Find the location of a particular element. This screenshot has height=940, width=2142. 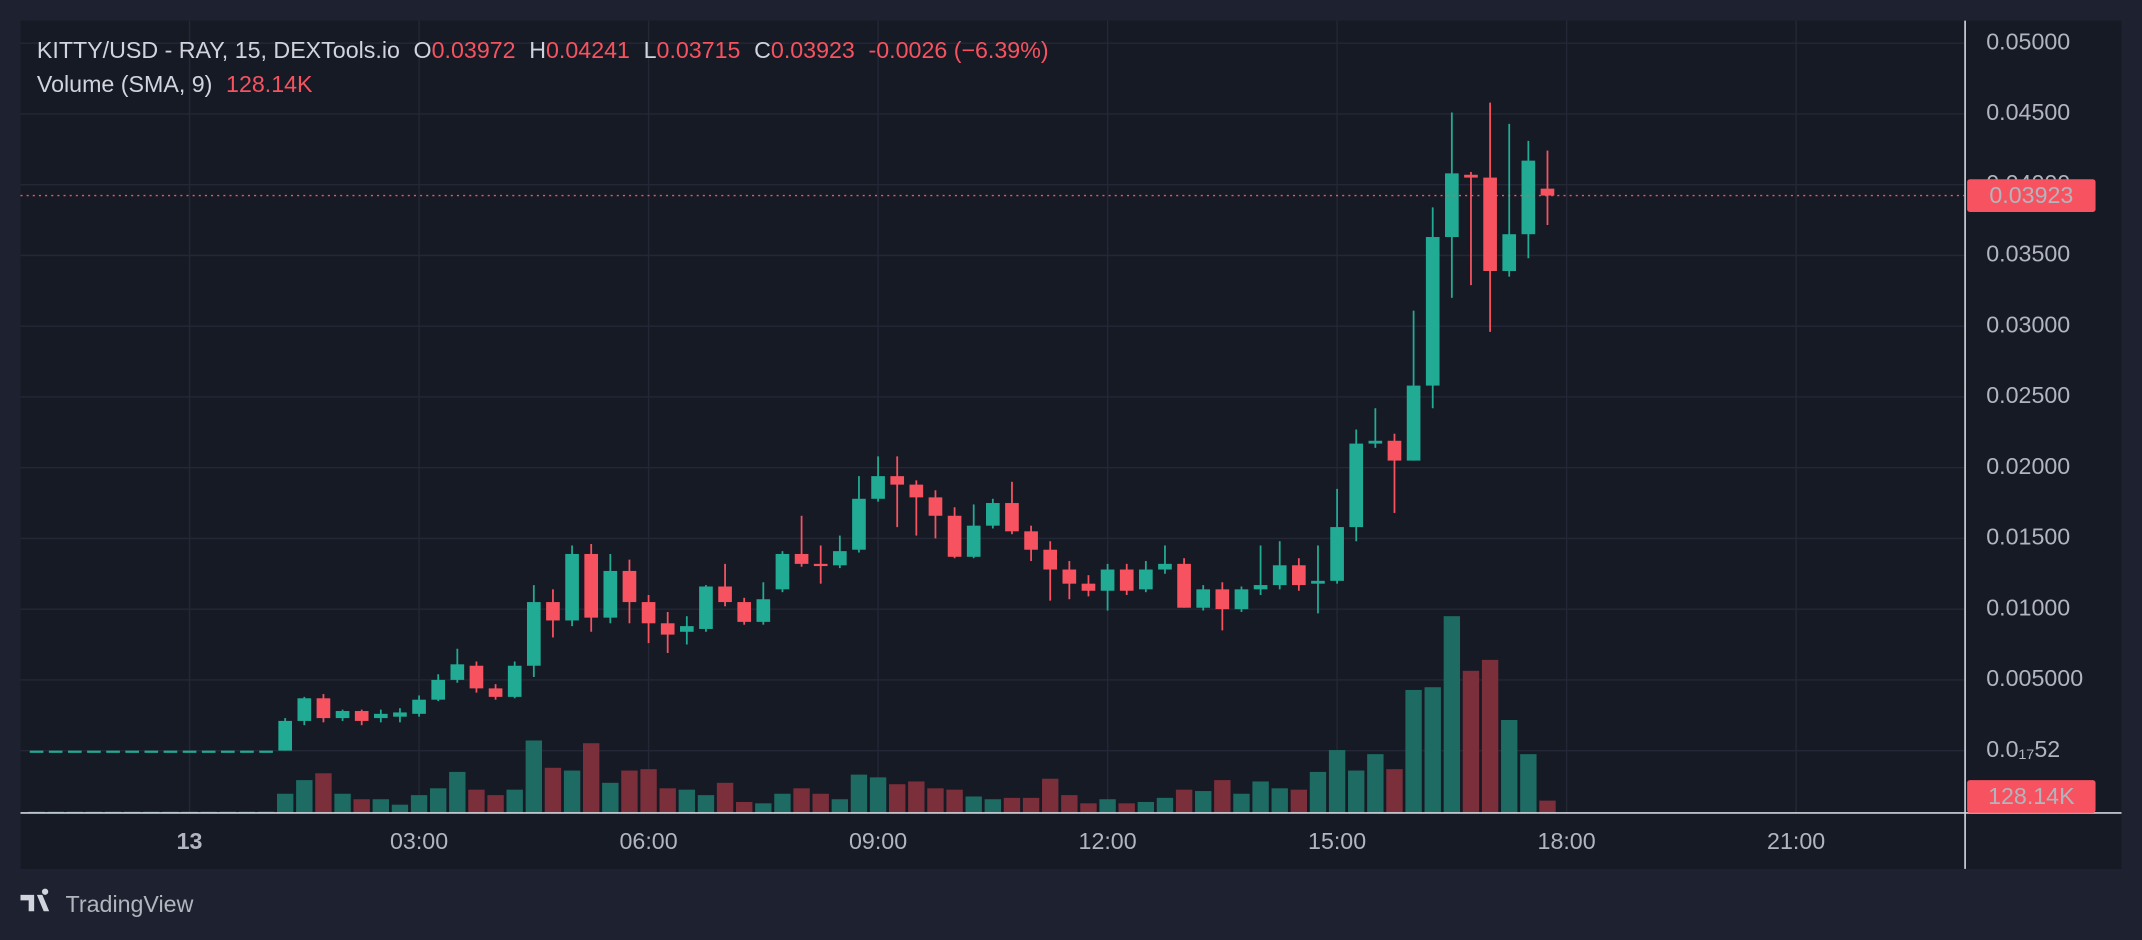

brand-logo: TradingView is located at coordinates (107, 902).